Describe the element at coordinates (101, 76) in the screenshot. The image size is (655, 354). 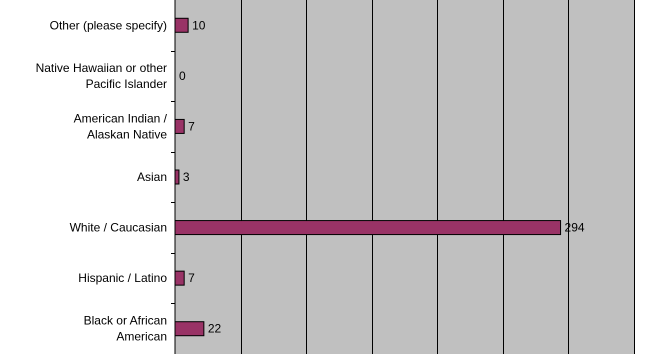
I see `category-label: Native Hawaiian or other Pacific Islander` at that location.